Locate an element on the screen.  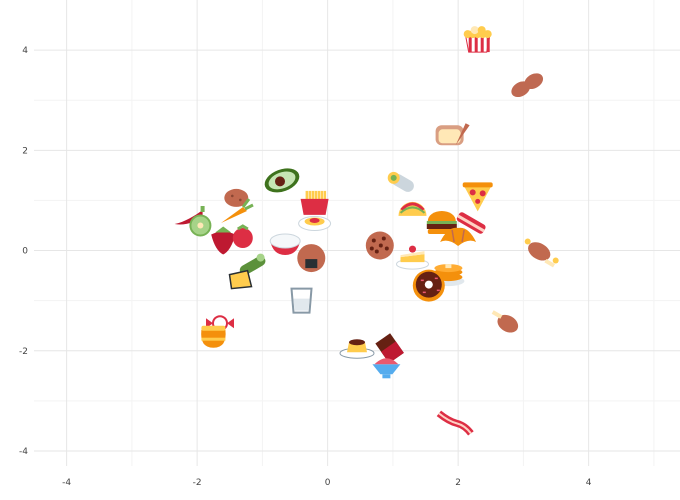
rice-ball-point is located at coordinates (311, 258).